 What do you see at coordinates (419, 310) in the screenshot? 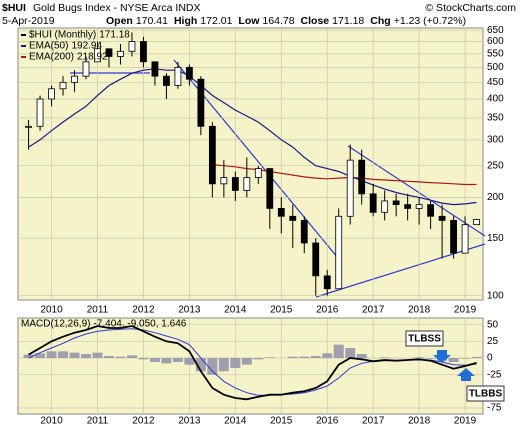
I see `x-tick-label: 2018` at bounding box center [419, 310].